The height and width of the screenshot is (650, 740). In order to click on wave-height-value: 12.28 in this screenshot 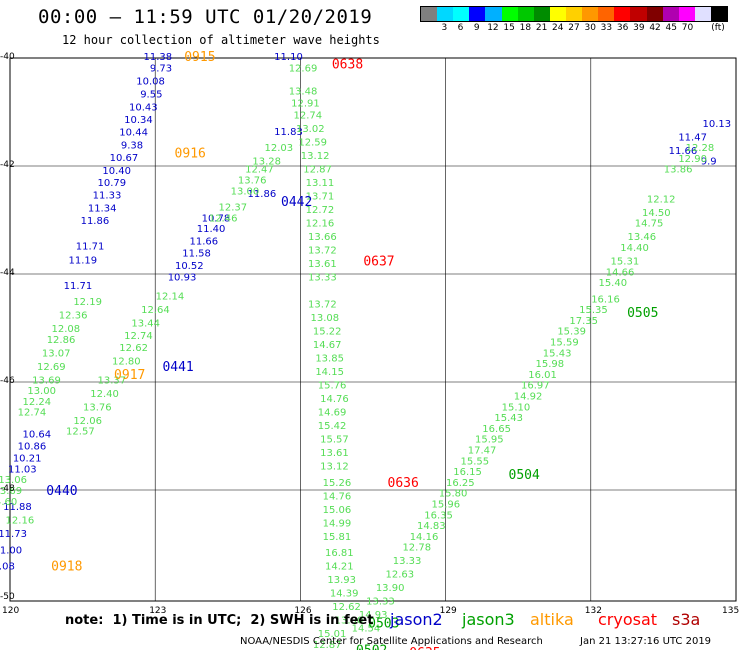, I will do `click(700, 148)`.